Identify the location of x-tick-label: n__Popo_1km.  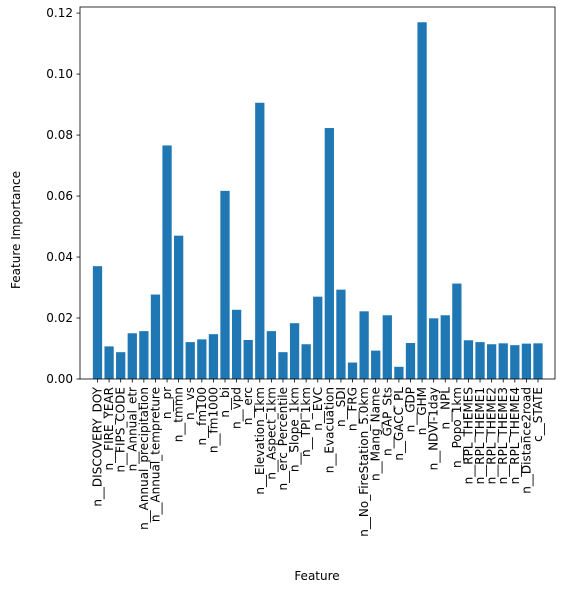
(457, 427).